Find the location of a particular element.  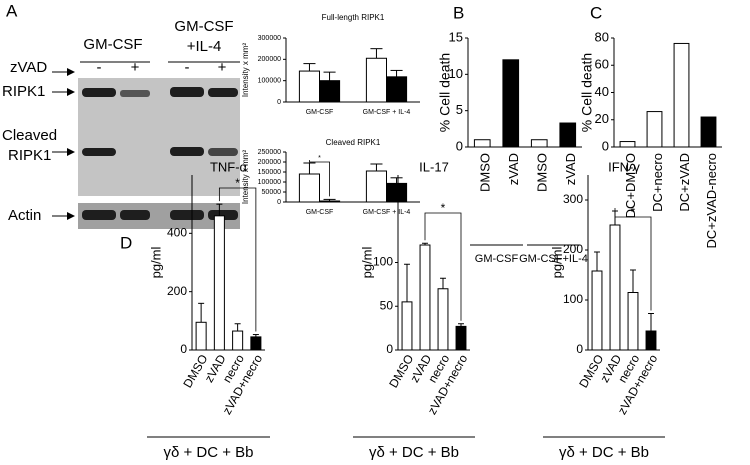

y-tick-label: 300 is located at coordinates (573, 199).